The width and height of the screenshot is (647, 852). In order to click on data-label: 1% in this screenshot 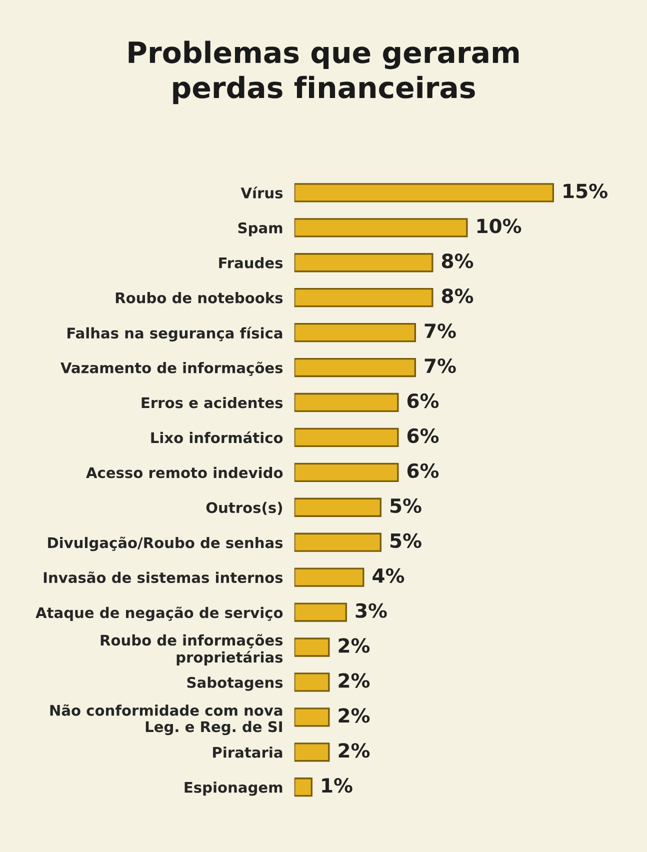, I will do `click(337, 785)`.